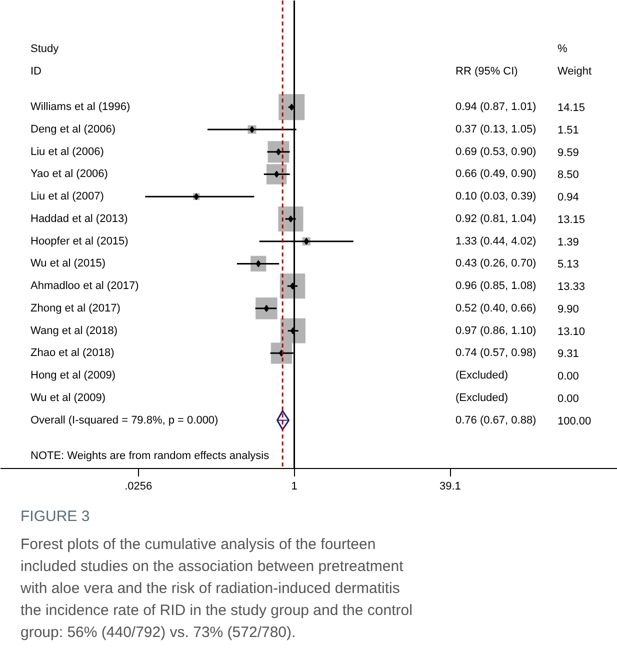  Describe the element at coordinates (568, 264) in the screenshot. I see `annotation: 5.13` at that location.